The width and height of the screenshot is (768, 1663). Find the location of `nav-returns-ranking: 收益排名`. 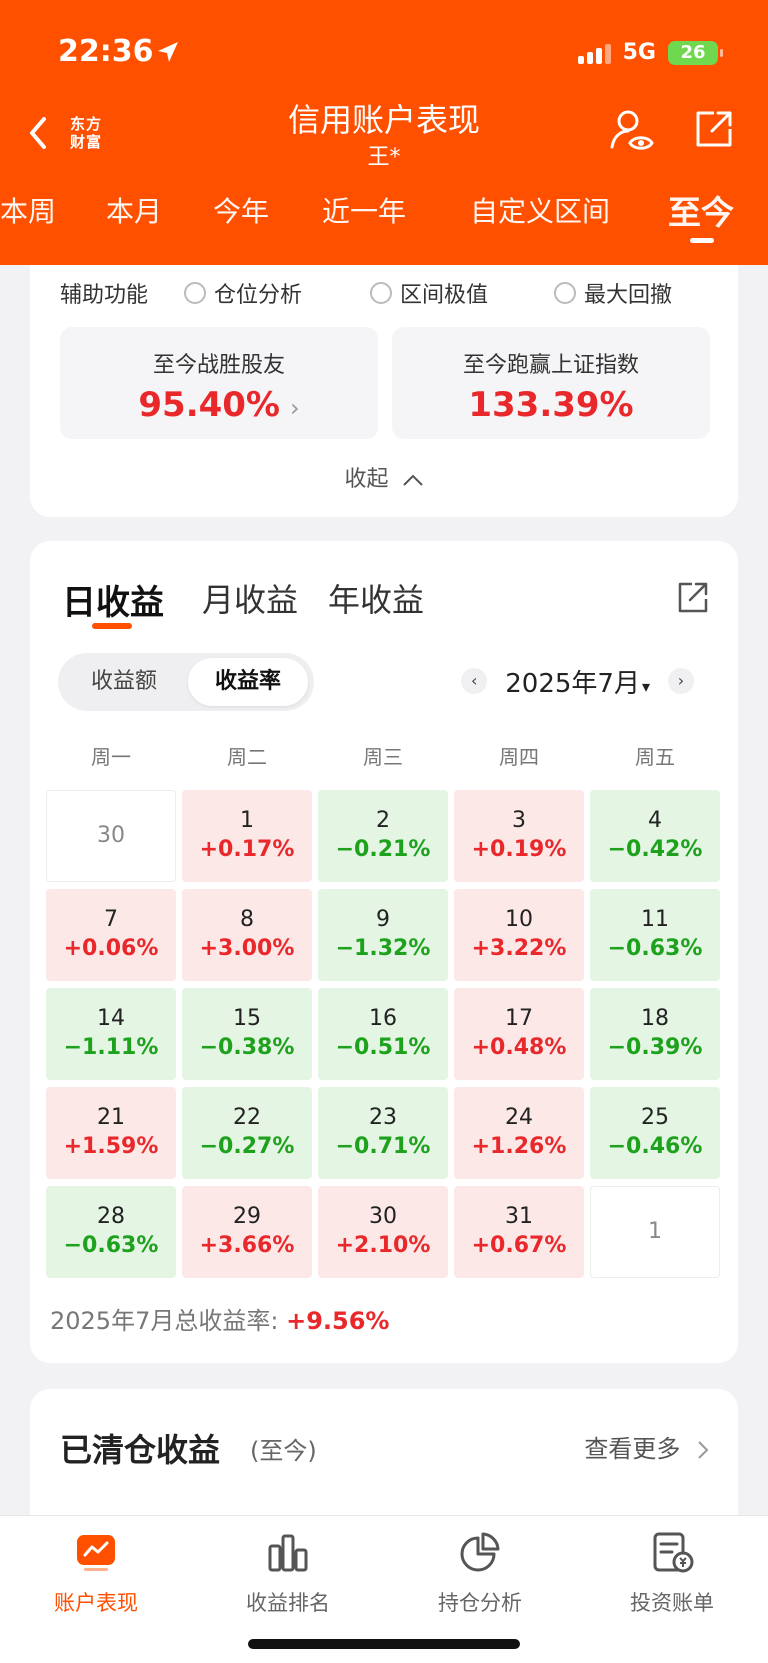

nav-returns-ranking: 收益排名 is located at coordinates (288, 1573).